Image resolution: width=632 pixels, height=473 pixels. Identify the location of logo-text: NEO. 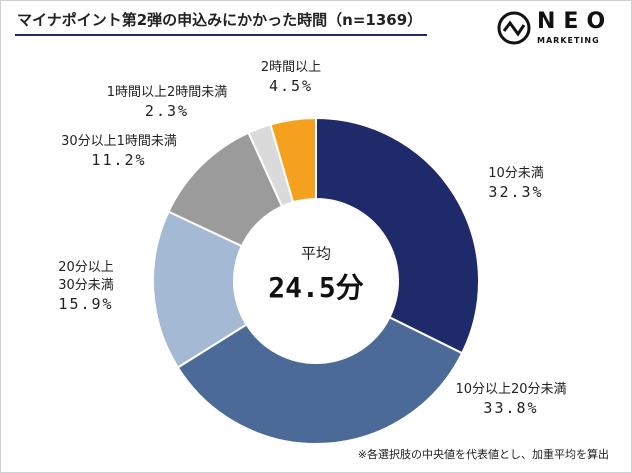
(575, 21).